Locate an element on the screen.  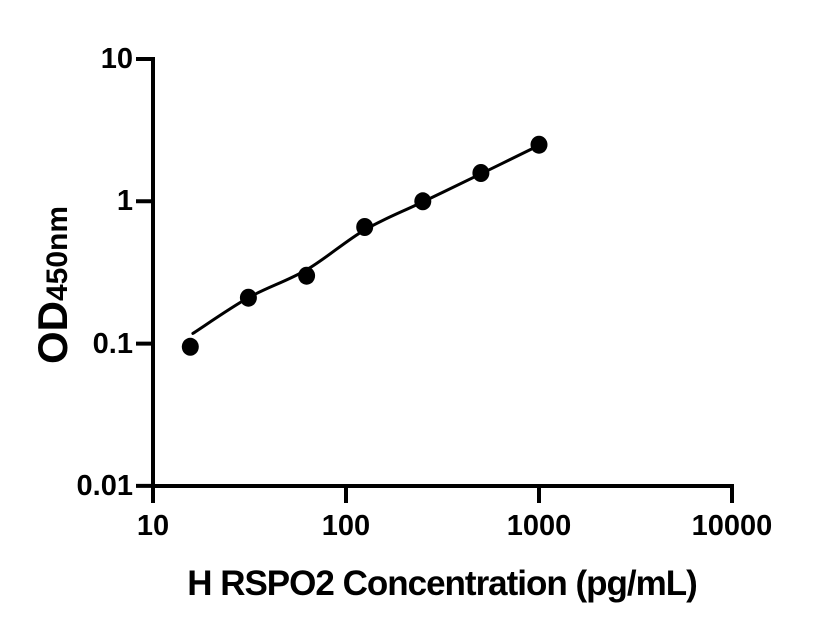
y-axis-title-subscript: 450nm is located at coordinates (57, 253).